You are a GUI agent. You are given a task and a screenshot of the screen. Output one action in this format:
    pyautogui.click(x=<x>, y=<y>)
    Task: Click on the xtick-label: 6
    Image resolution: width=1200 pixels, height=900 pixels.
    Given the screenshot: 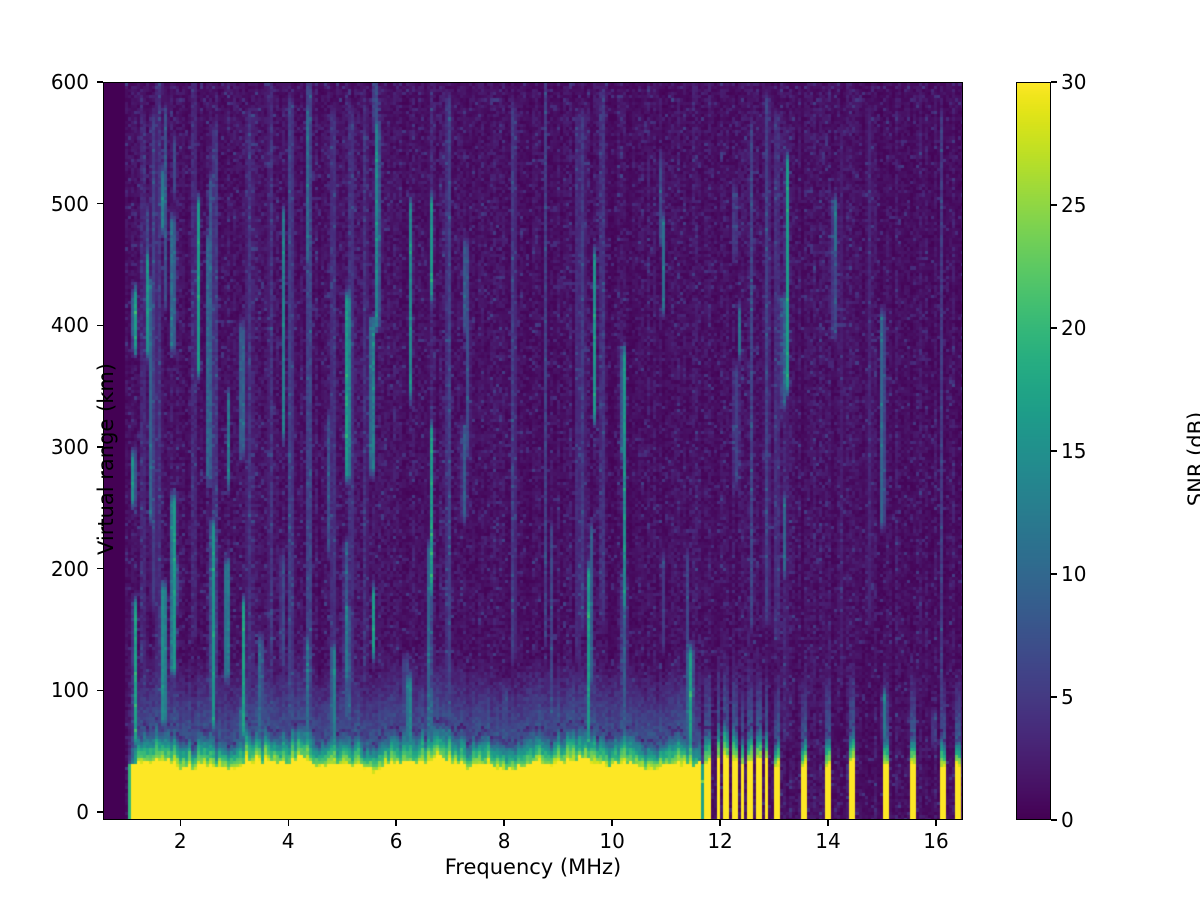 What is the action you would take?
    pyautogui.click(x=396, y=841)
    